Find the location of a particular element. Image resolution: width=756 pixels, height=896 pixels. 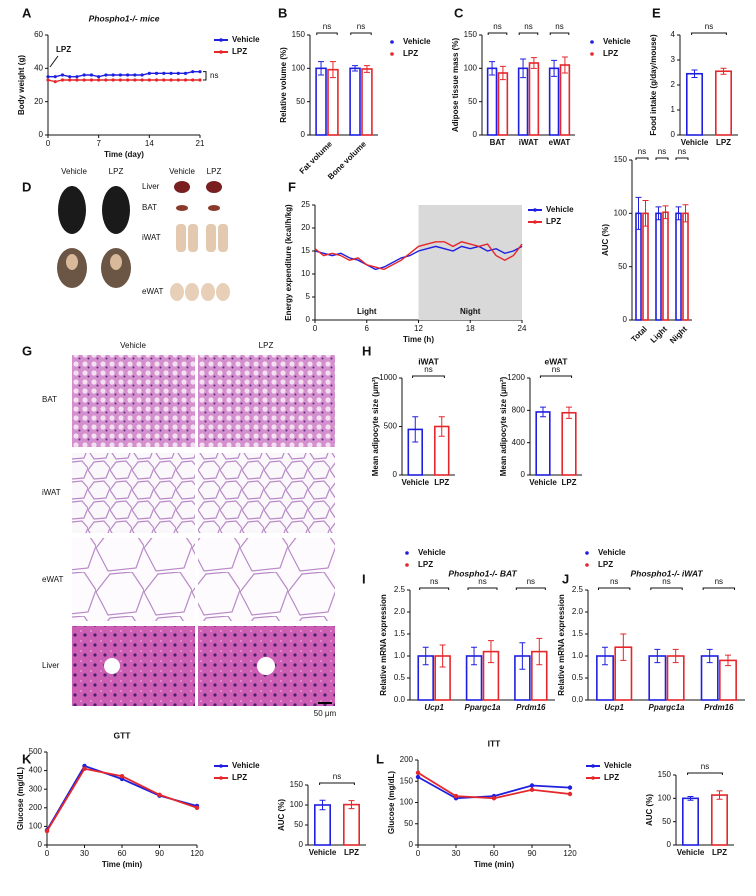

panel-letter: B is located at coordinates (282, 12).